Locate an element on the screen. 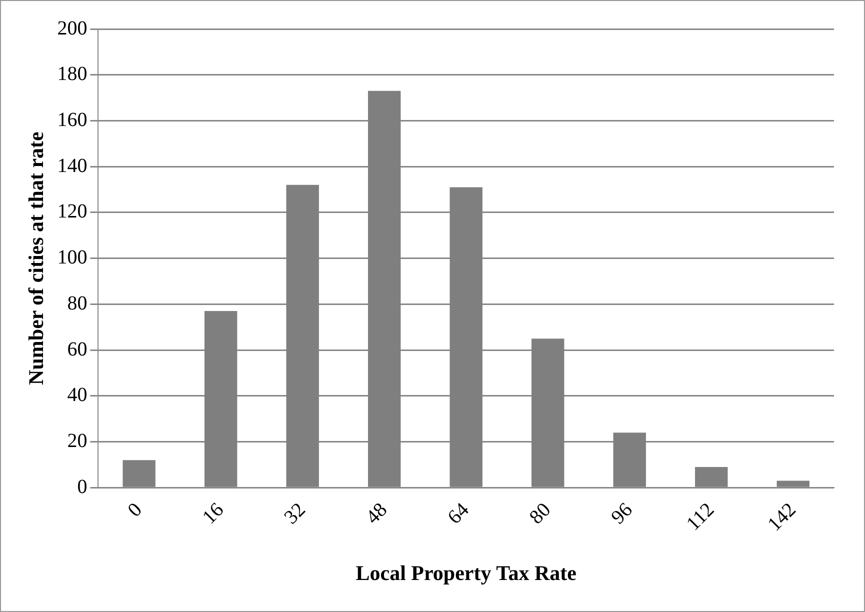 This screenshot has height=612, width=865. y-tick-label: 200 is located at coordinates (72, 28).